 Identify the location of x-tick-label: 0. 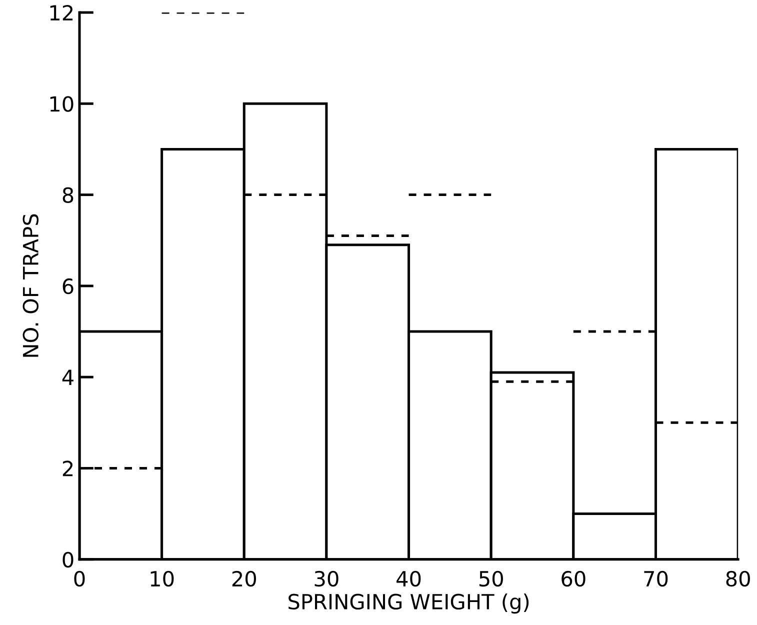
(79, 578).